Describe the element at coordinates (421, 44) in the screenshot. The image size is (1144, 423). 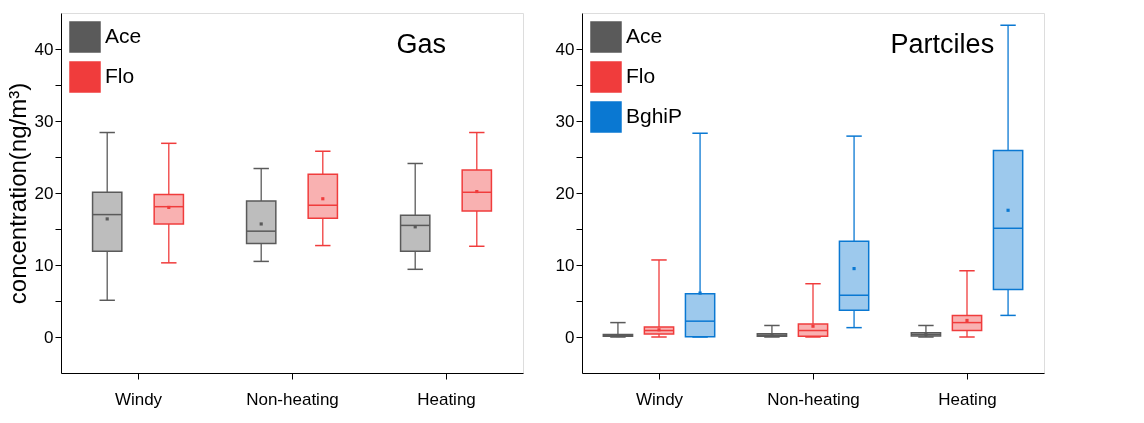
I see `text: Gas` at that location.